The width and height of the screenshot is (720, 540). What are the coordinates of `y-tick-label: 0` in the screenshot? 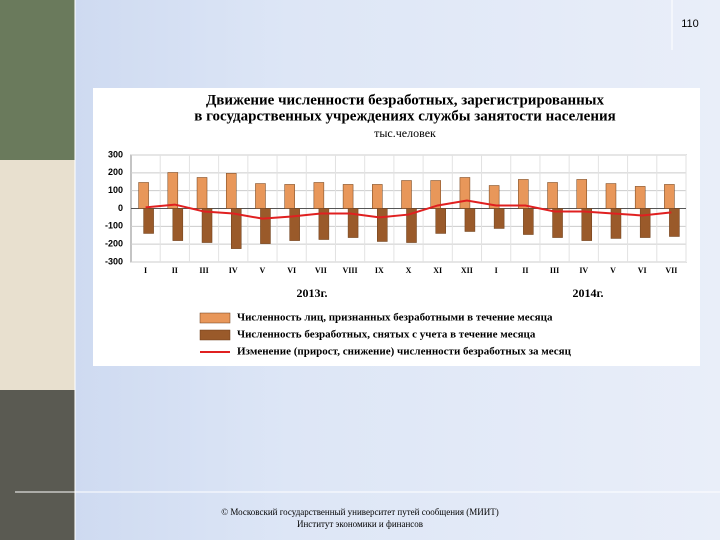 It's located at (120, 208).